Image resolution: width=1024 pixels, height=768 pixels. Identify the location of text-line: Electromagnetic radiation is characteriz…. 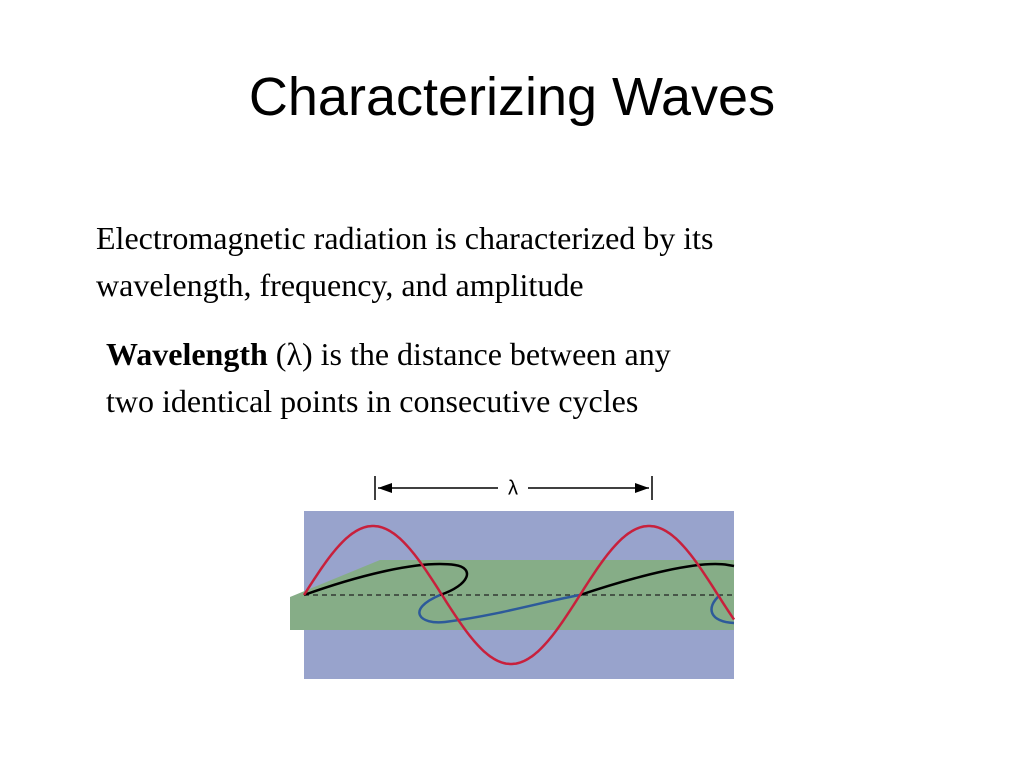
(405, 238).